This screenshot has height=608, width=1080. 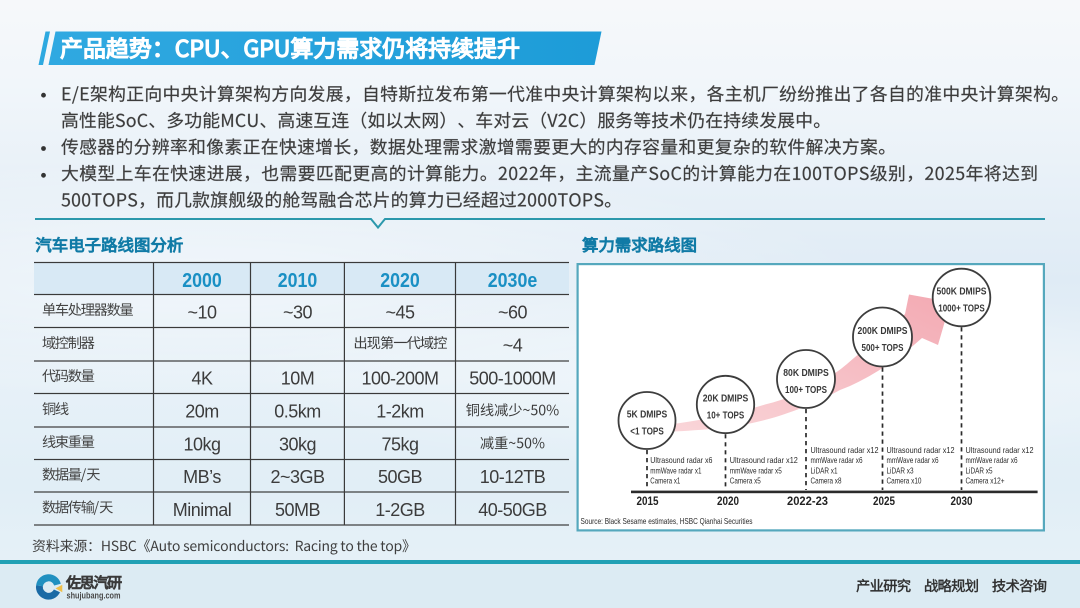 What do you see at coordinates (202, 477) in the screenshot?
I see `svg-text: MB’s` at bounding box center [202, 477].